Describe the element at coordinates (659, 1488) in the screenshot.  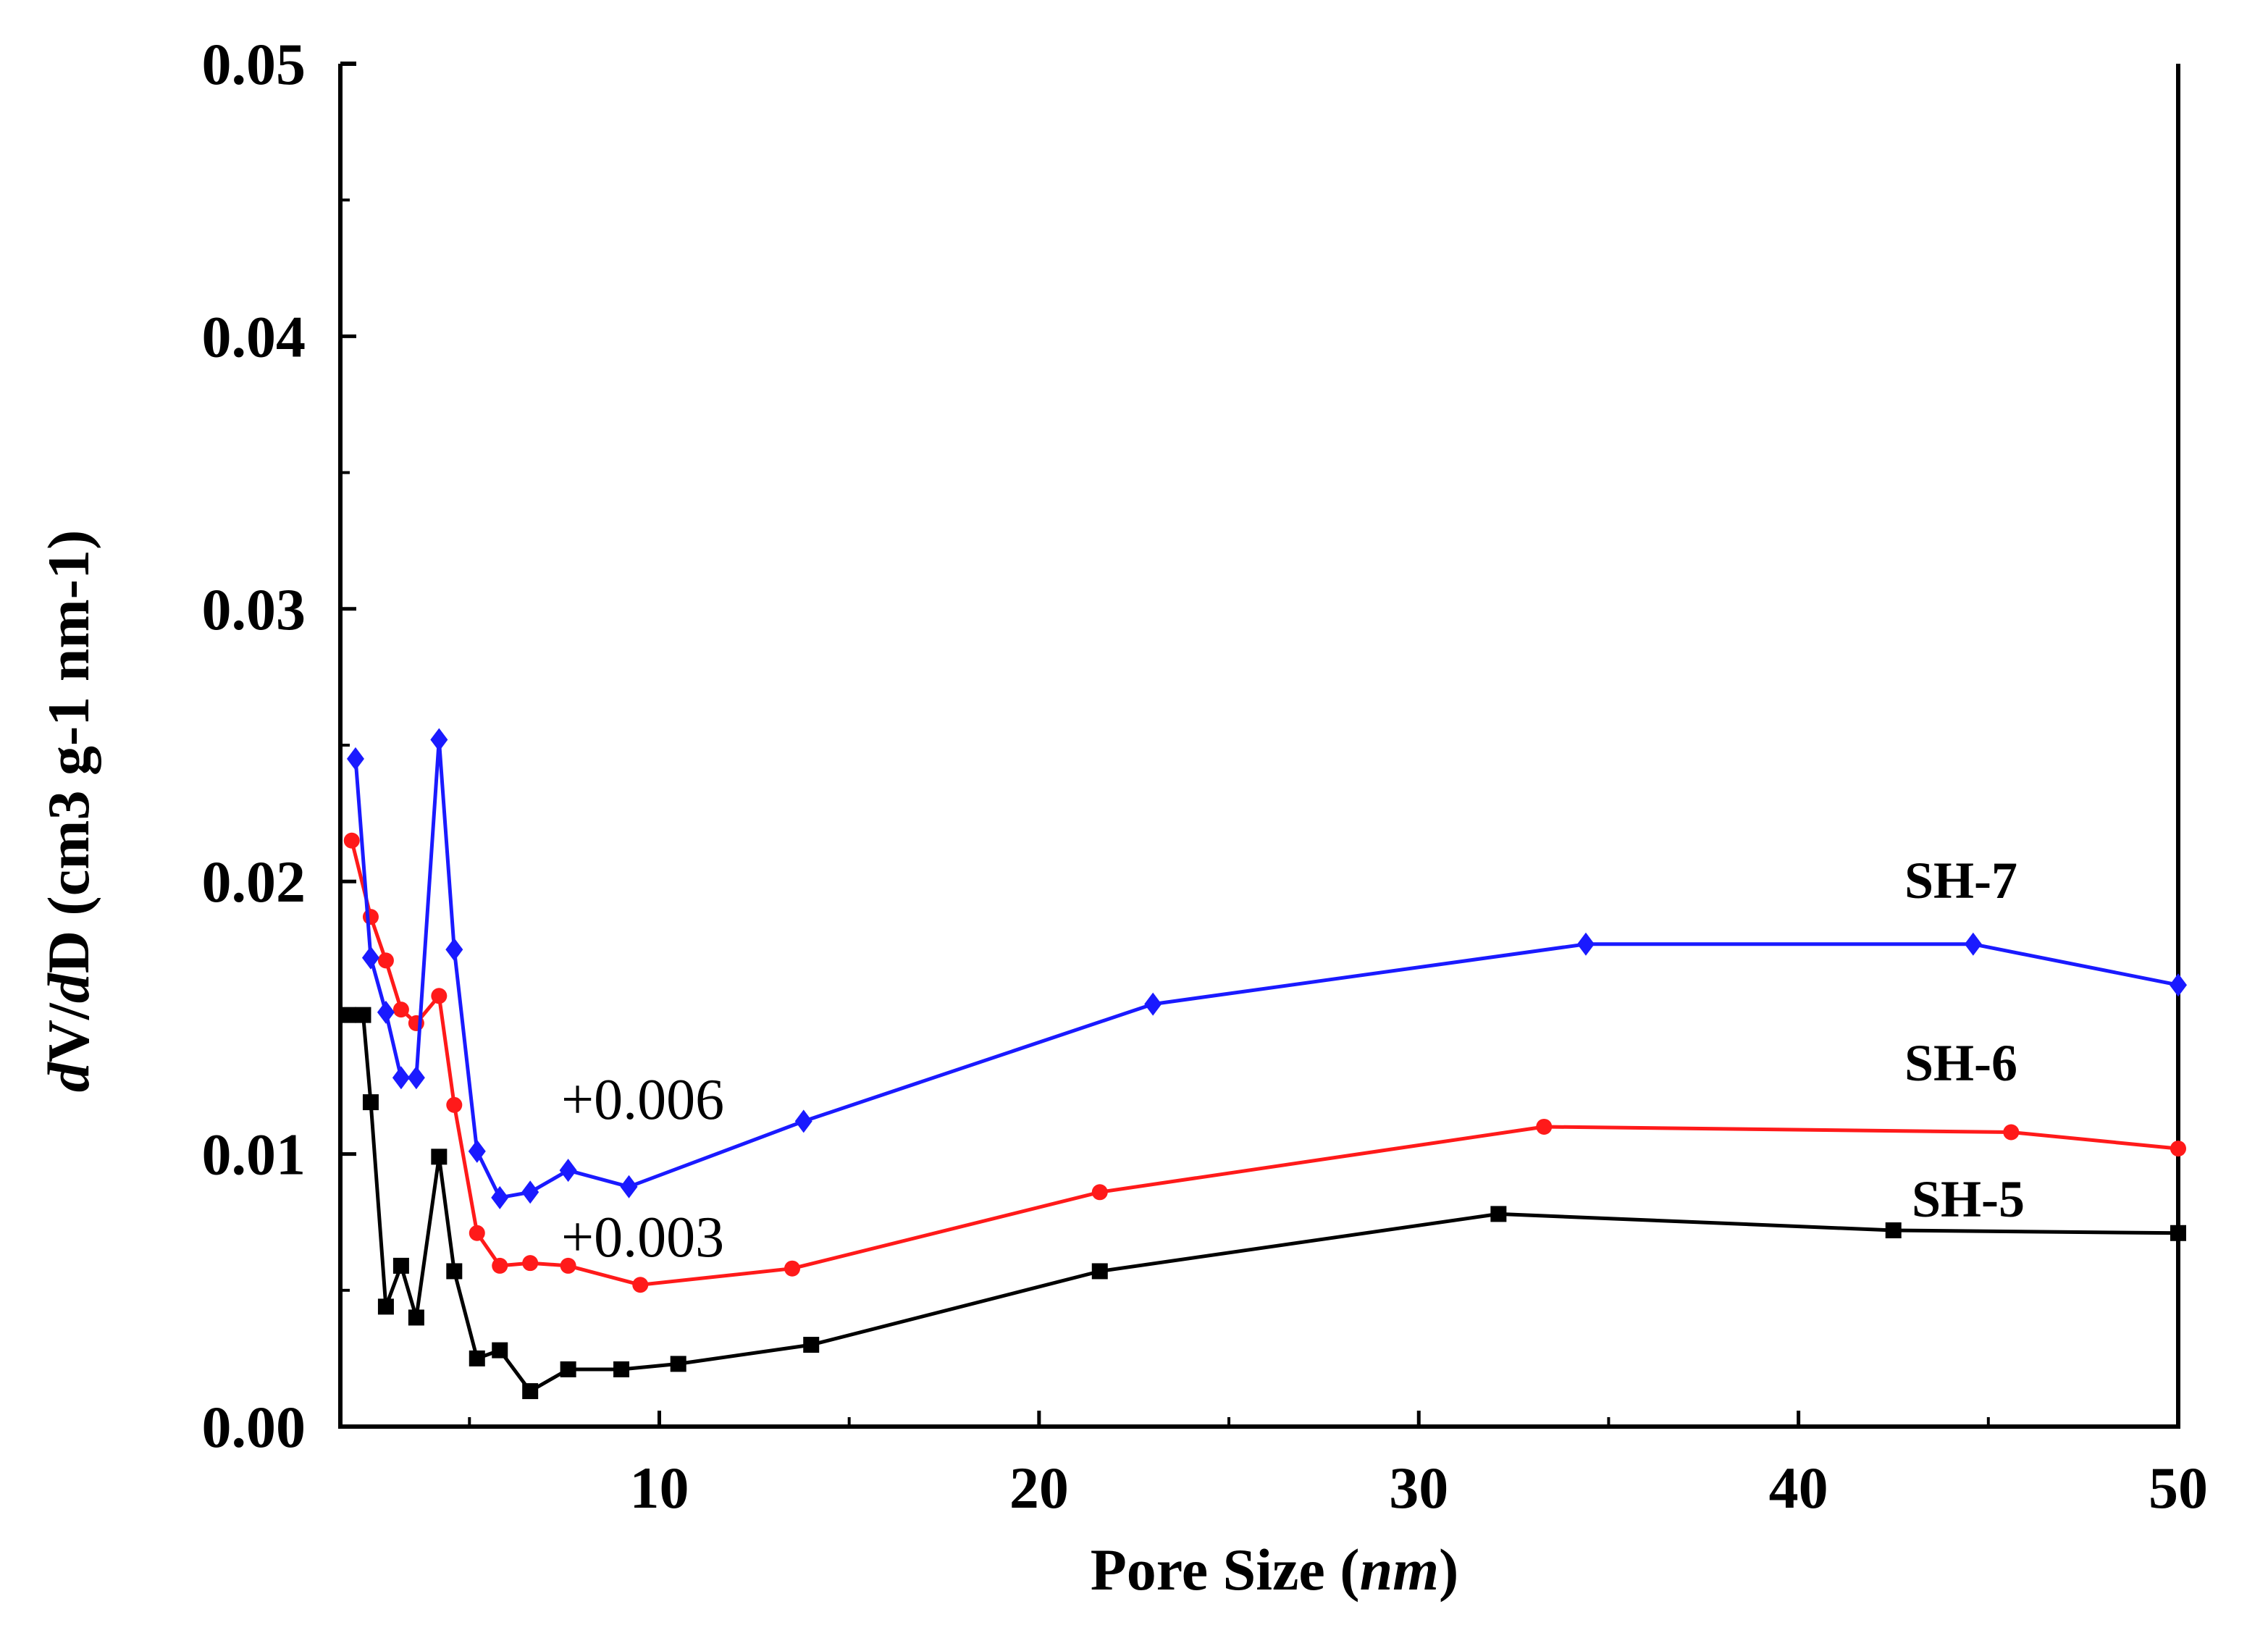
I see `x-tick-label: 10` at that location.